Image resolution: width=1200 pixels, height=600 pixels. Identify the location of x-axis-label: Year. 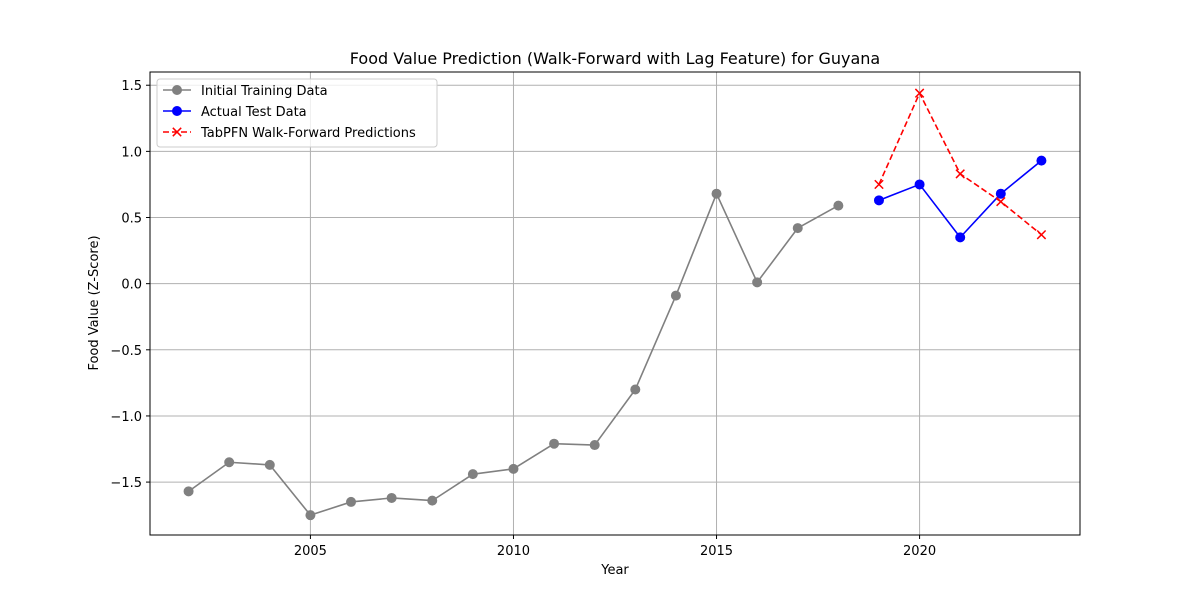
(614, 570).